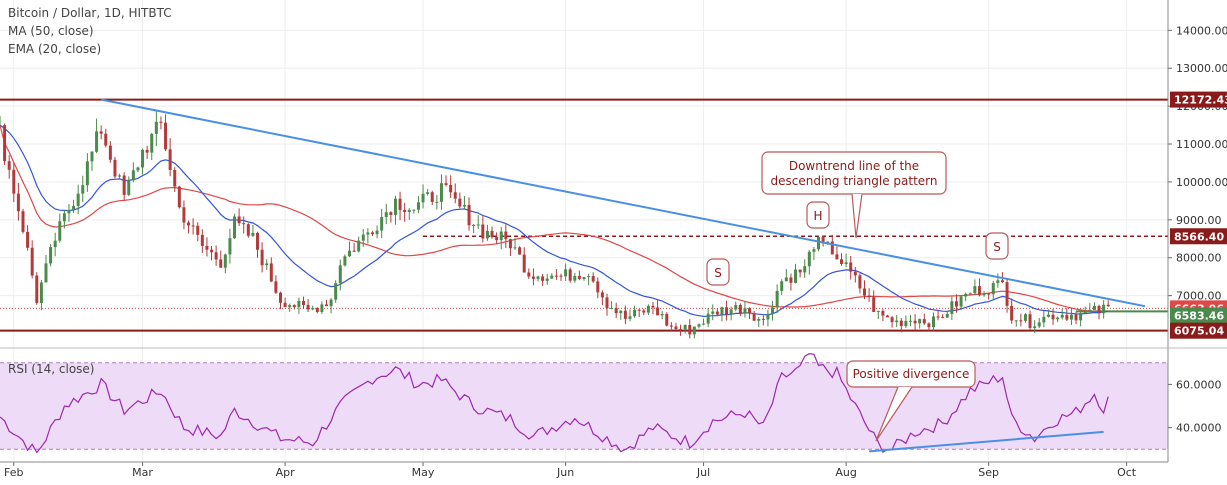  Describe the element at coordinates (1127, 472) in the screenshot. I see `time-tick-label: Oct` at that location.